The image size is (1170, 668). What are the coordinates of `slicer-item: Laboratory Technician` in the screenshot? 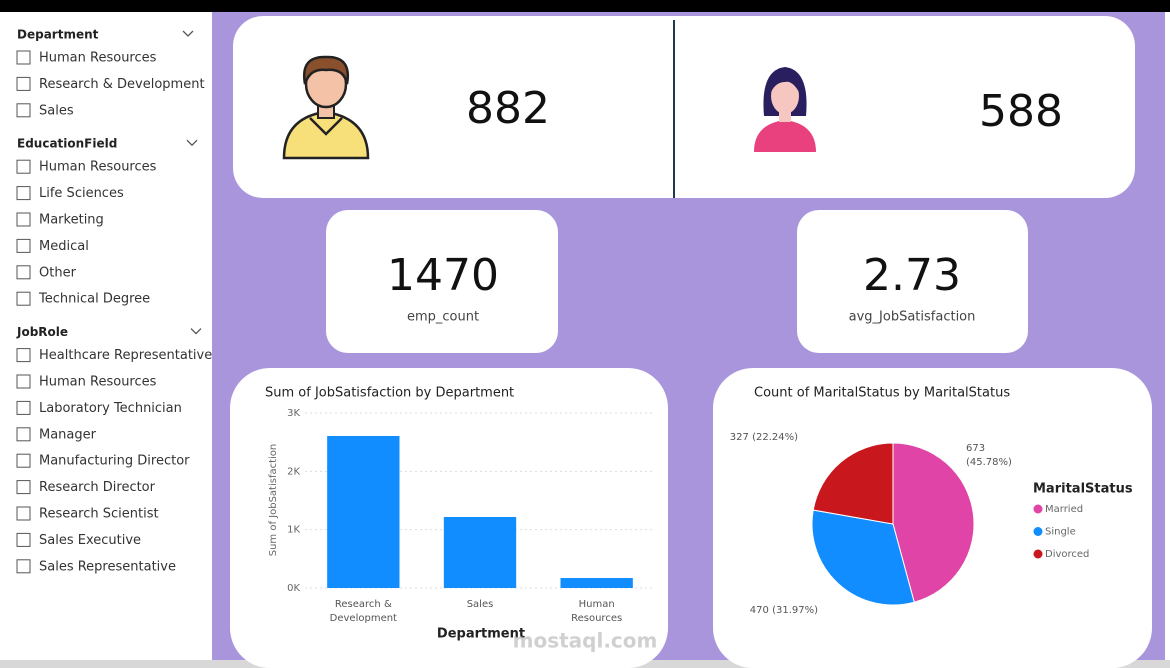 It's located at (110, 408).